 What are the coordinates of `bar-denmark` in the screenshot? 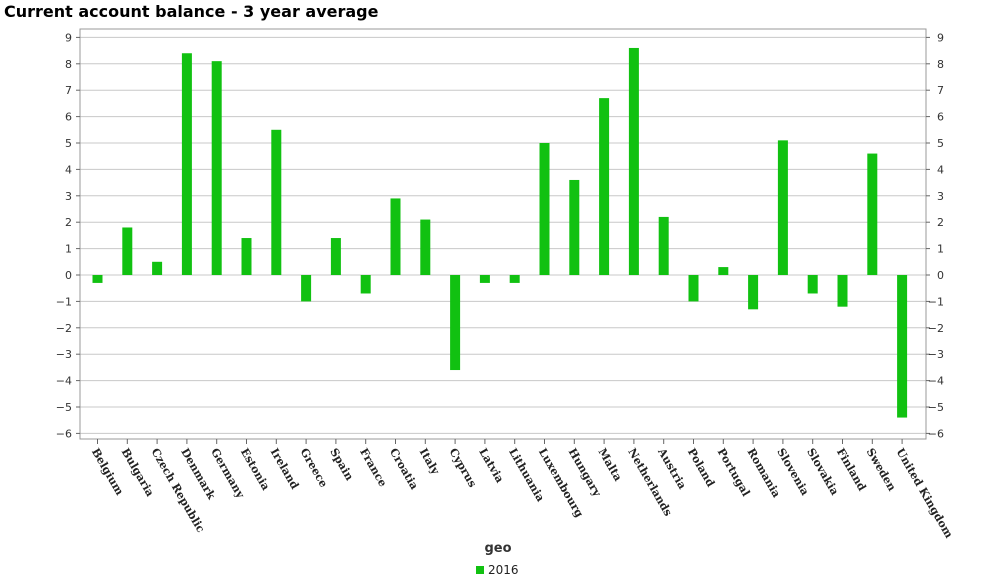 It's located at (186, 164).